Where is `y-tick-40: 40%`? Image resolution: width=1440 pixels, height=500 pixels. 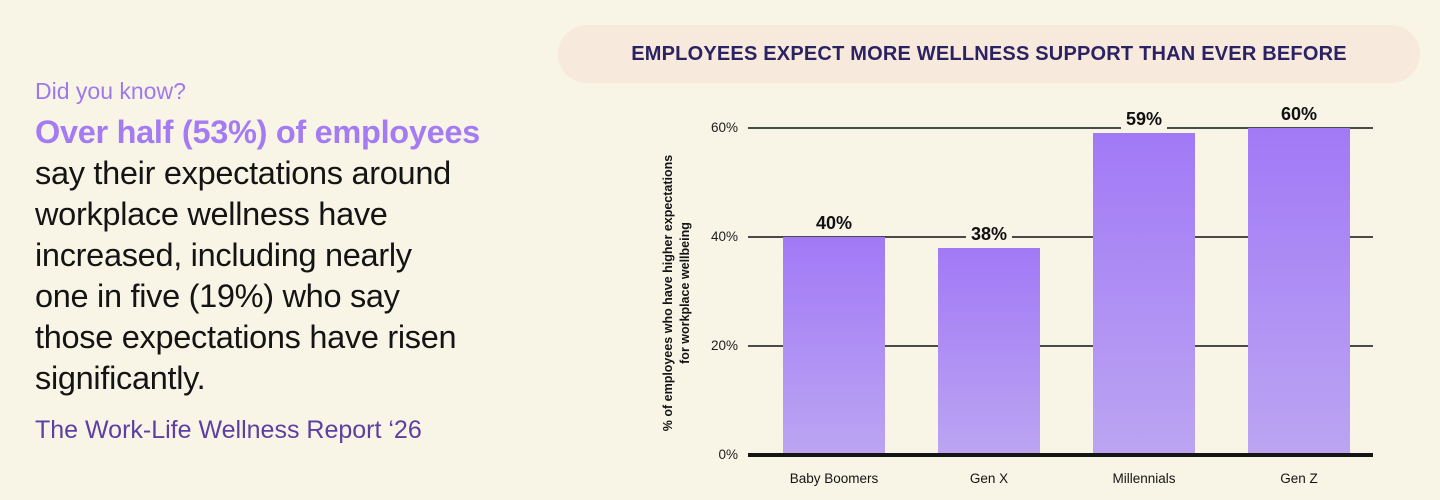 y-tick-40: 40% is located at coordinates (724, 236).